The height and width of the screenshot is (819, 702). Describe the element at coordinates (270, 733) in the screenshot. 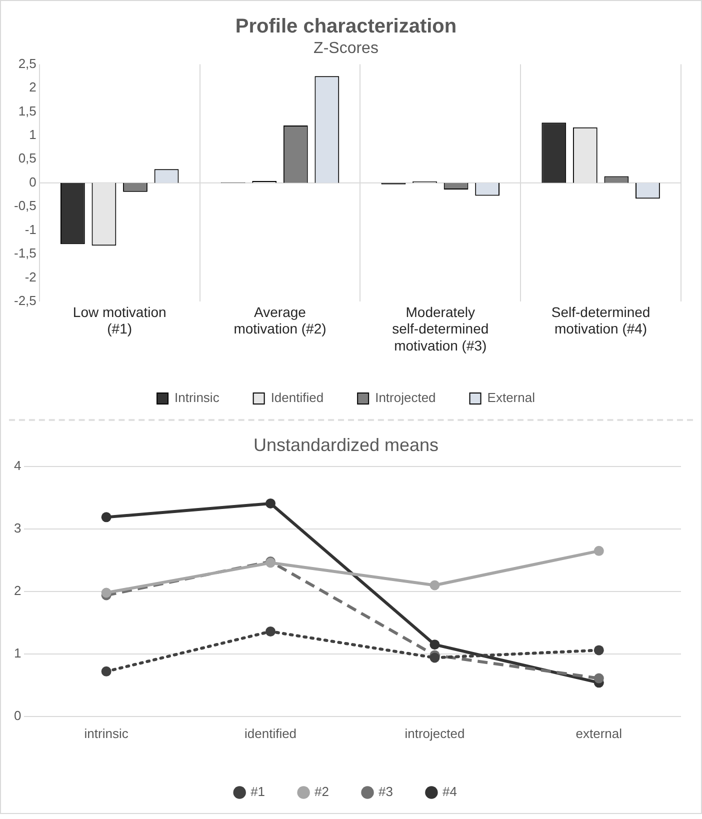

I see `x-tick-label: identified` at that location.